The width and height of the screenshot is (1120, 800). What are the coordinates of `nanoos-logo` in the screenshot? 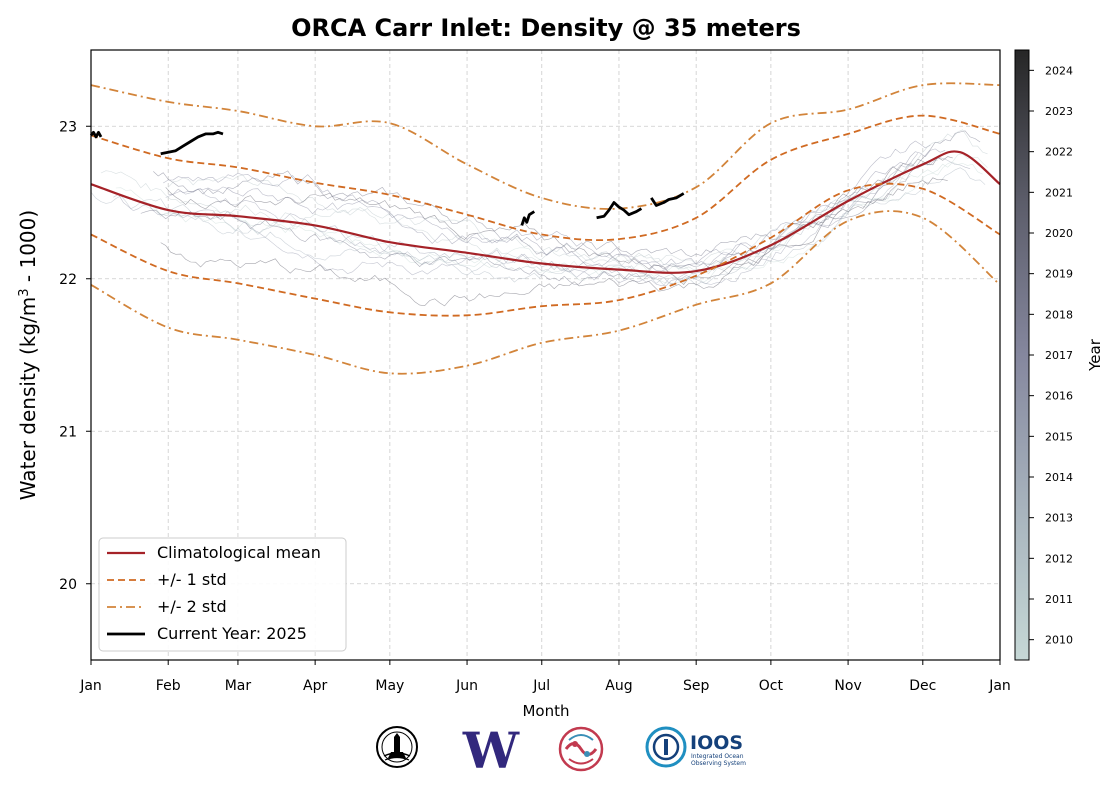 It's located at (581, 749).